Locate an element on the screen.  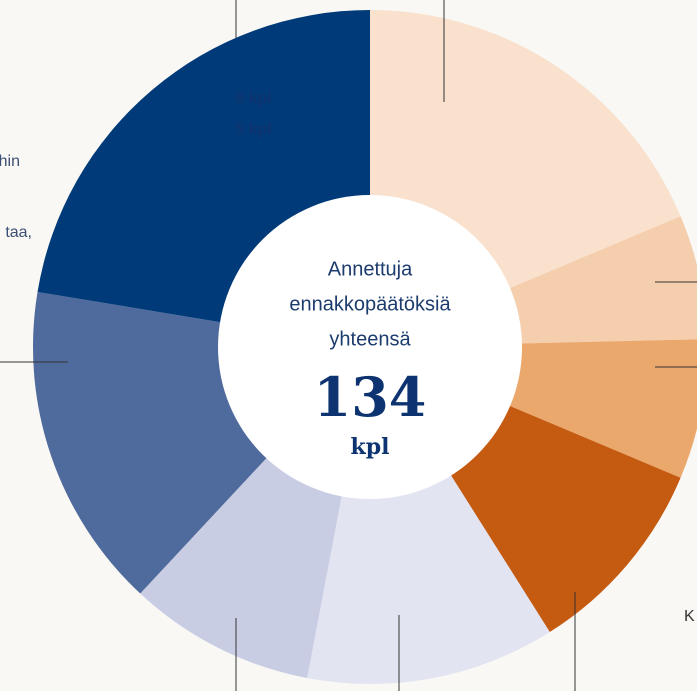
side-text: 6 kpl is located at coordinates (254, 98).